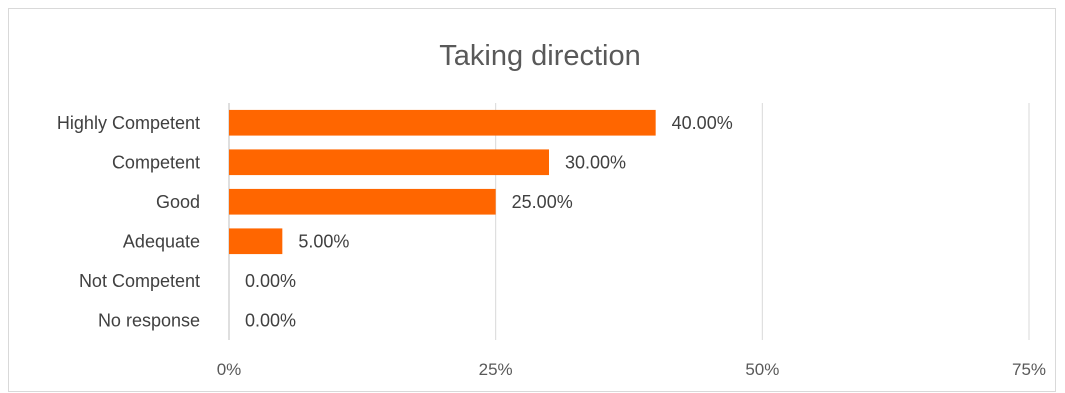  I want to click on chart-title: Taking direction, so click(540, 56).